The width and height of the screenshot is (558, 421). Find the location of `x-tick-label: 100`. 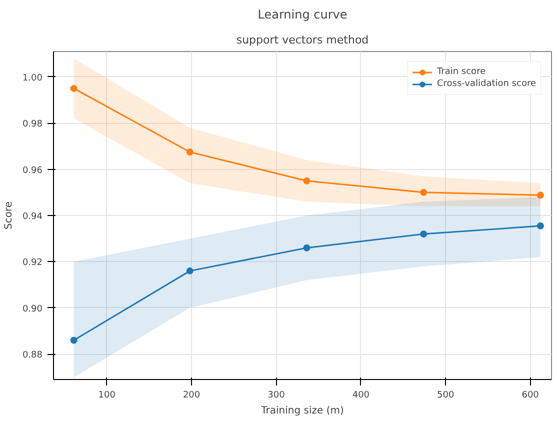

x-tick-label: 100 is located at coordinates (107, 395).